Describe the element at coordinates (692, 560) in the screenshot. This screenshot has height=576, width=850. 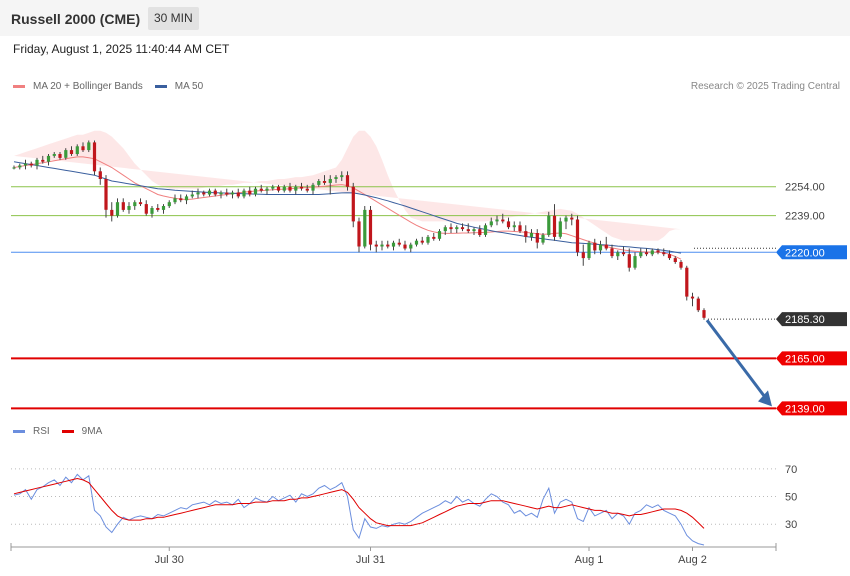
I see `x-tick-label: Aug 2` at that location.